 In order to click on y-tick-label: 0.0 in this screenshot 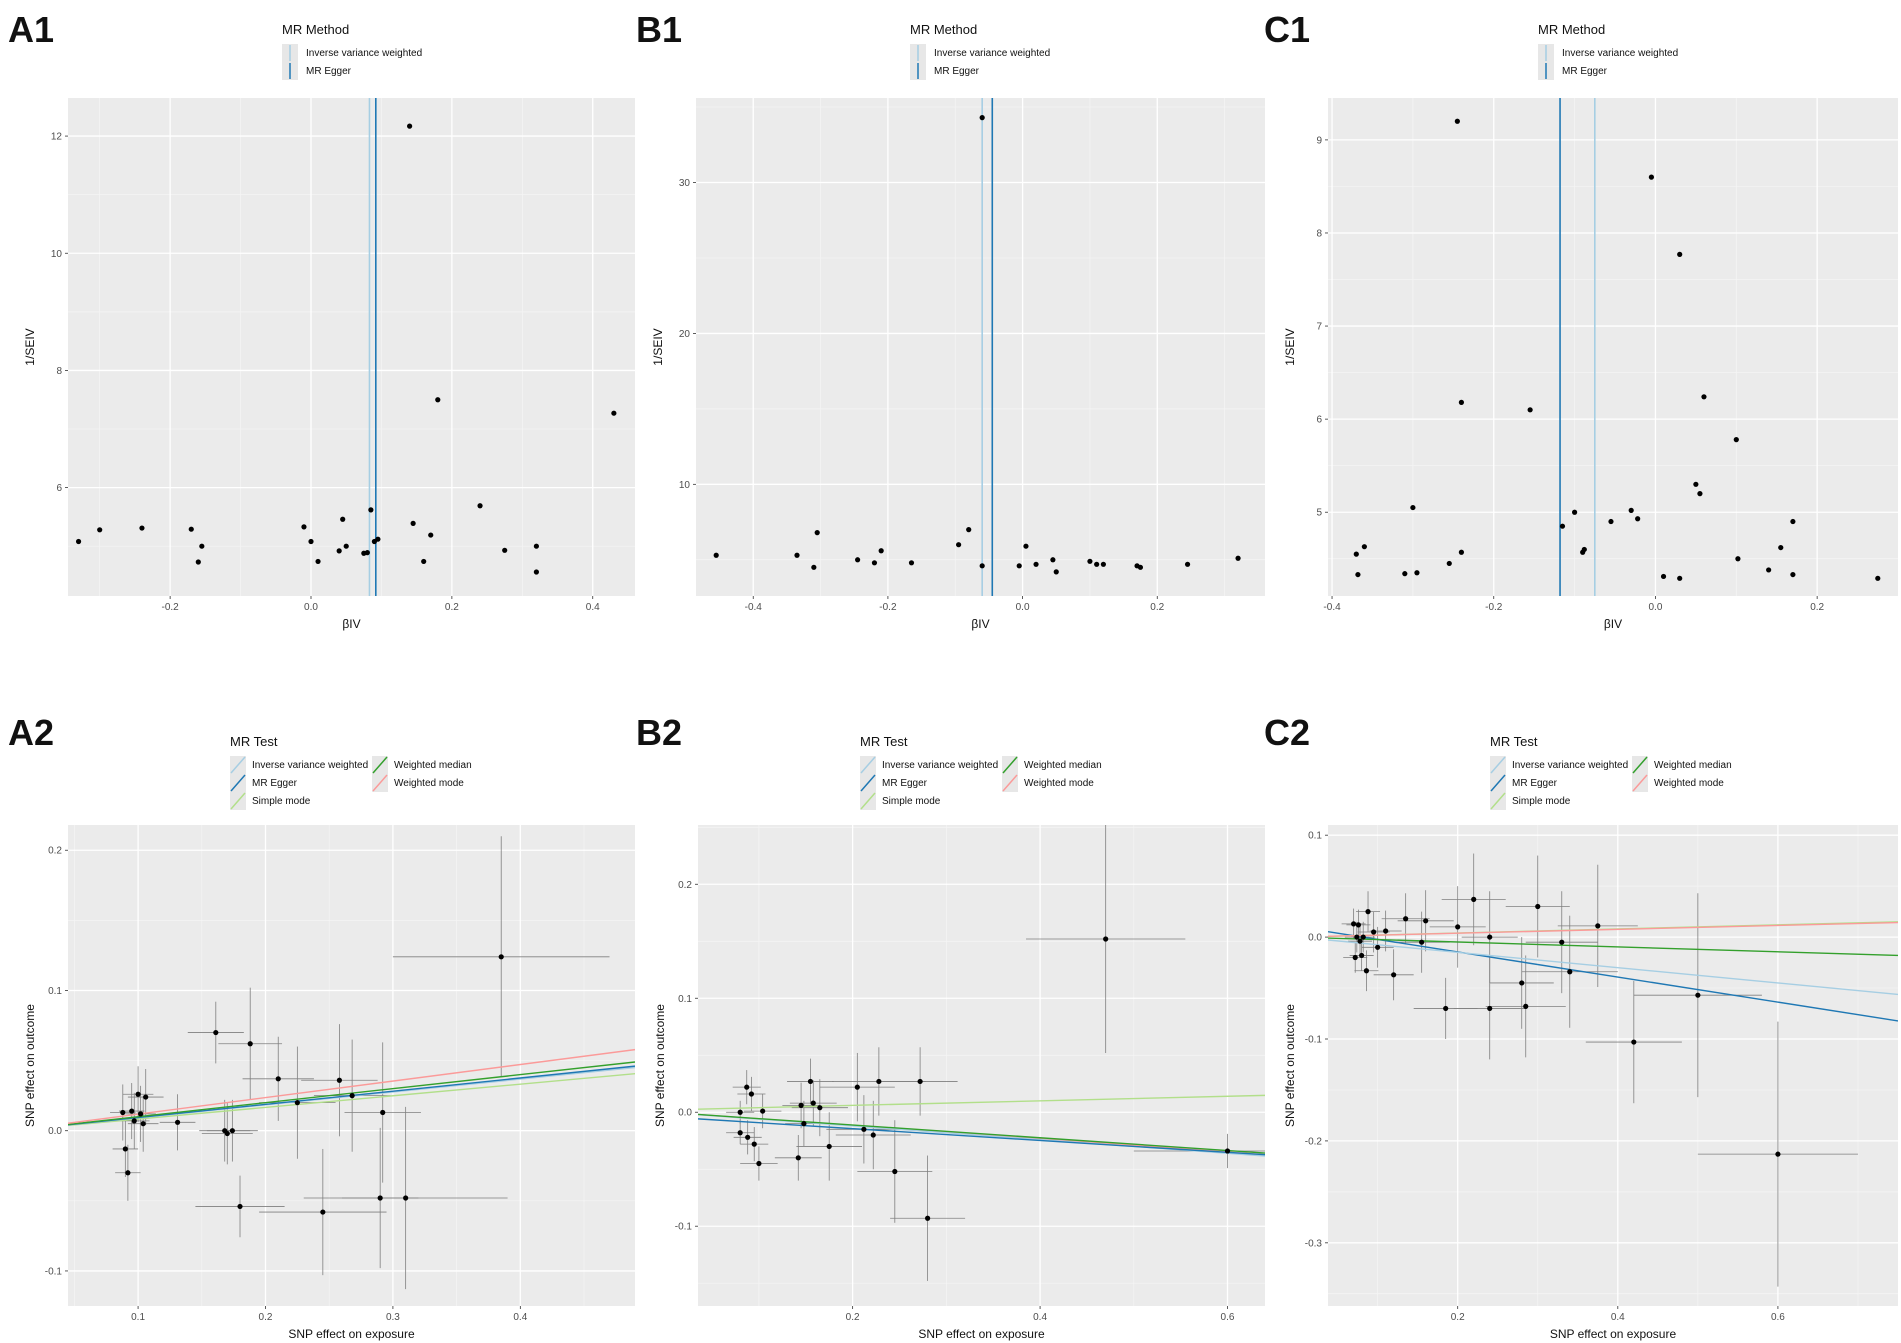, I will do `click(685, 1113)`.